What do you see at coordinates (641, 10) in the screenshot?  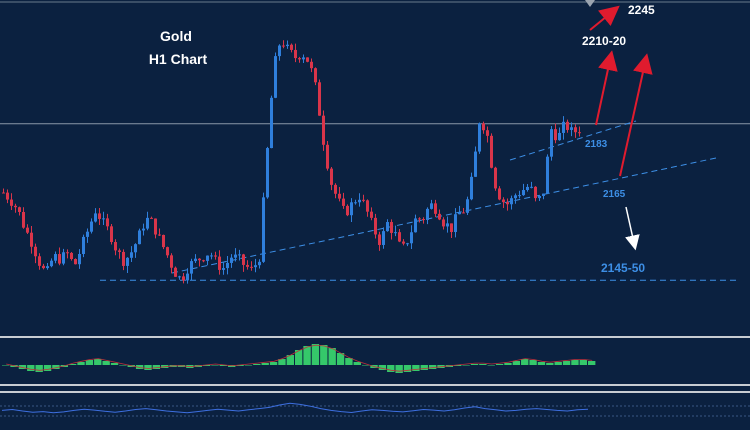 I see `level-label-2245: 2245` at bounding box center [641, 10].